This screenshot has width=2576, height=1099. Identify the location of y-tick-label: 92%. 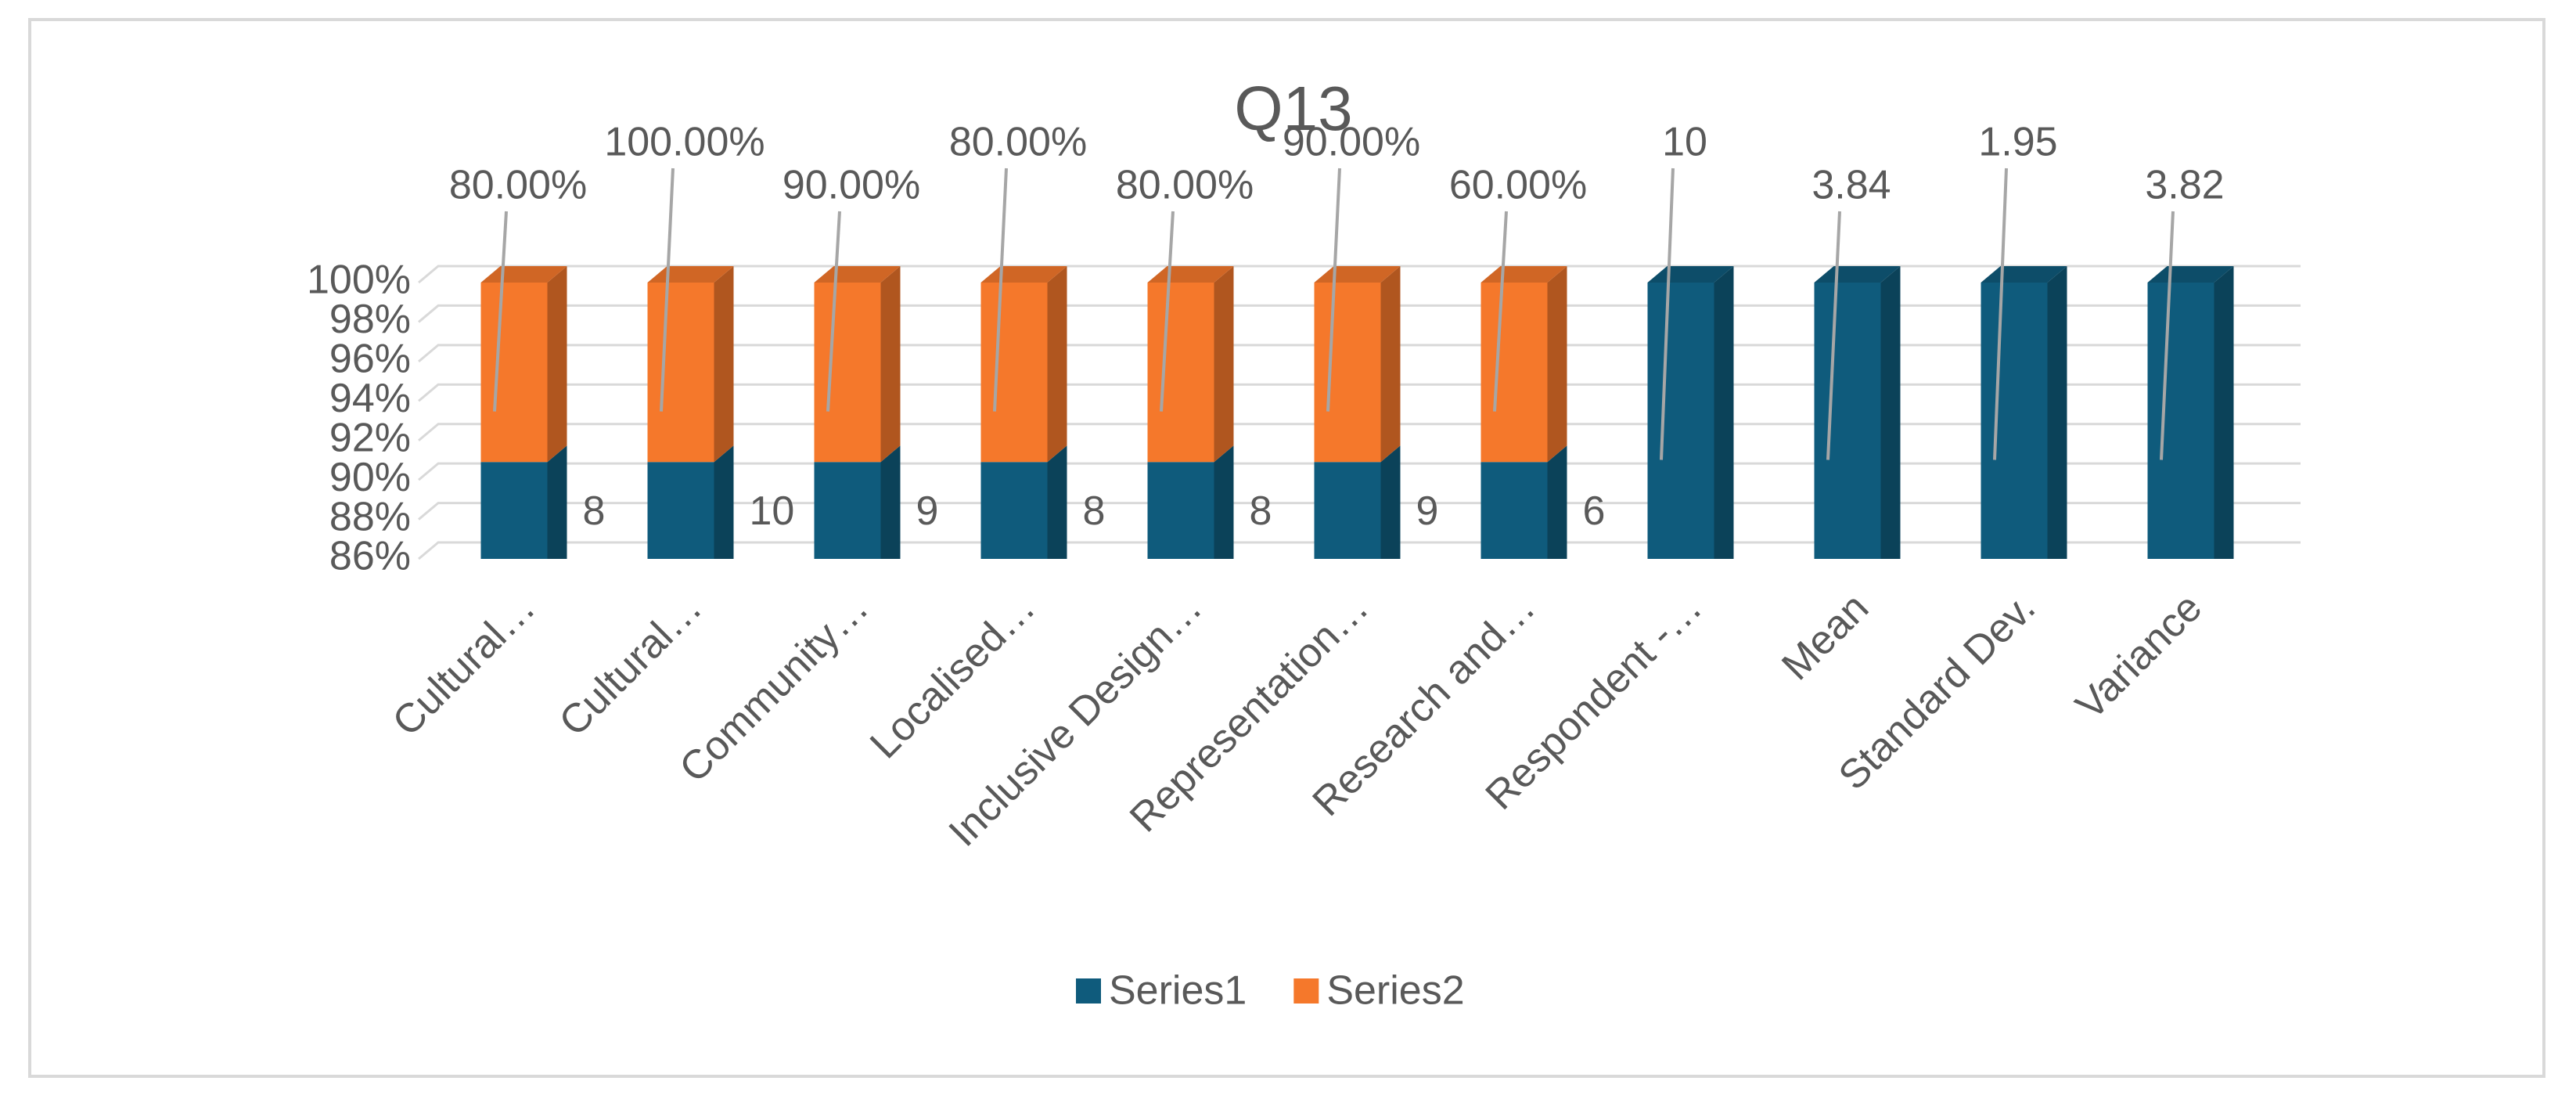
(370, 437).